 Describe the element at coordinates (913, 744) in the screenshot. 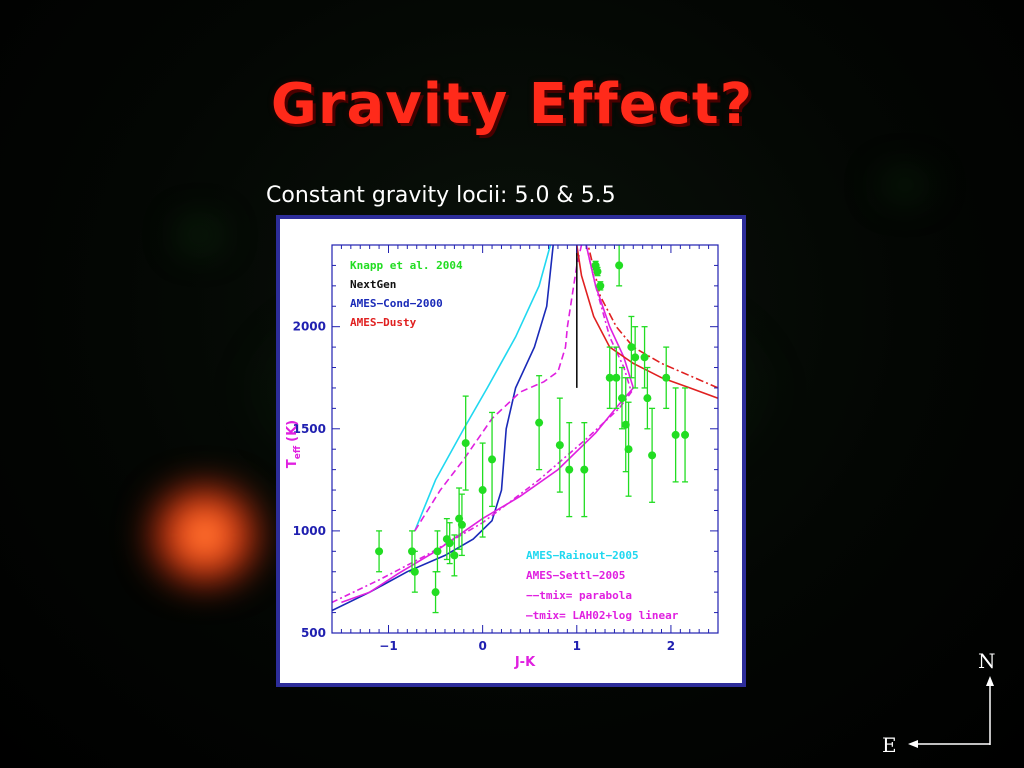

I see `compass-east-arrowhead` at that location.